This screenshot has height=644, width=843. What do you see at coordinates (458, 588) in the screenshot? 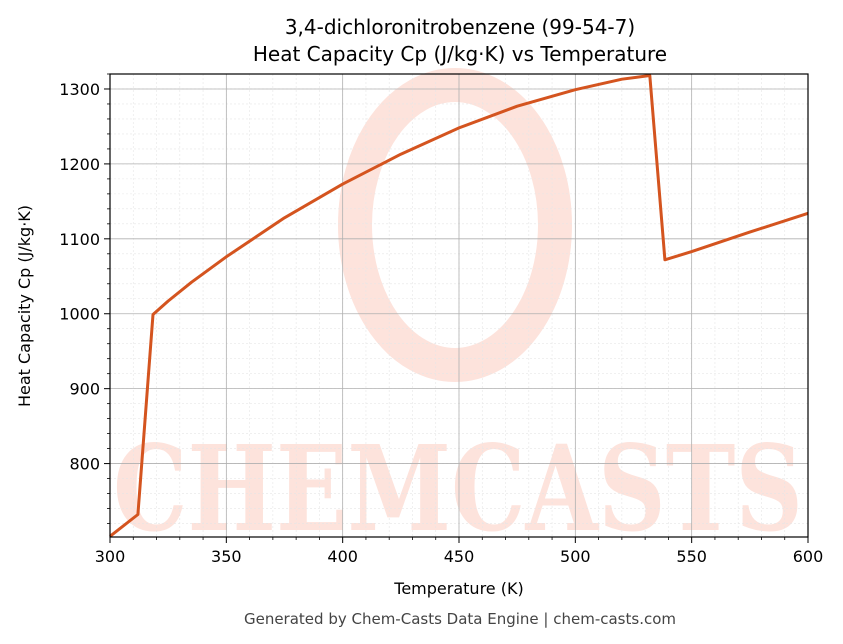
I see `x-axis-label: Temperature (K)` at bounding box center [458, 588].